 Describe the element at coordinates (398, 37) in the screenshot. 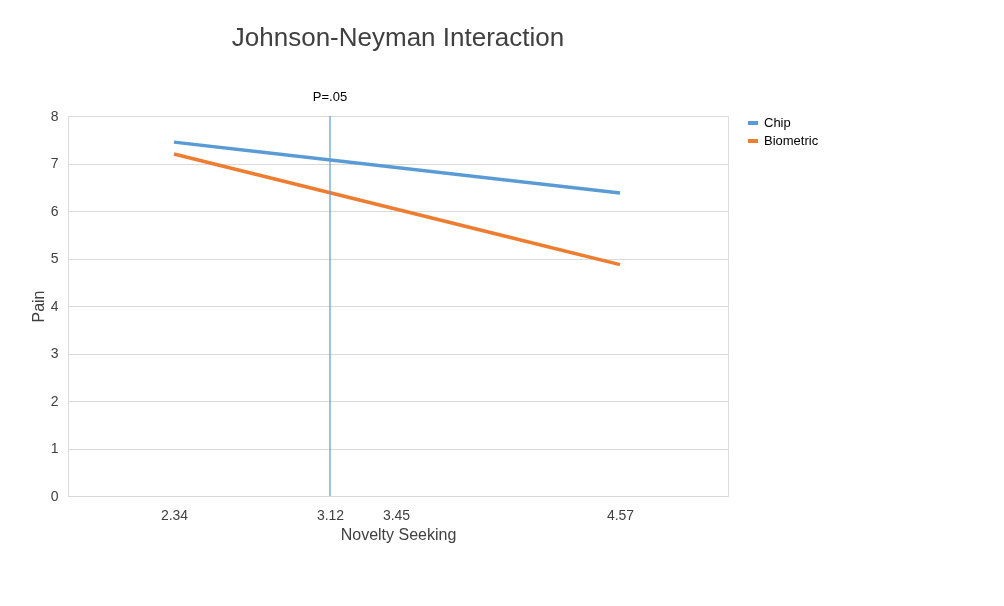

I see `chart-title: Johnson-Neyman Interaction` at that location.